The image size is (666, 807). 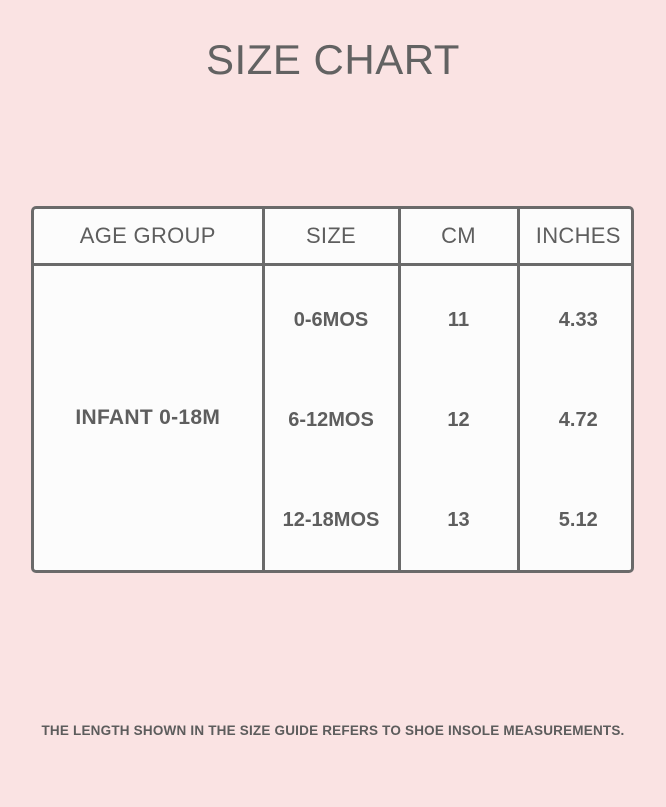 I want to click on inches-cell: 5.12, so click(x=578, y=519).